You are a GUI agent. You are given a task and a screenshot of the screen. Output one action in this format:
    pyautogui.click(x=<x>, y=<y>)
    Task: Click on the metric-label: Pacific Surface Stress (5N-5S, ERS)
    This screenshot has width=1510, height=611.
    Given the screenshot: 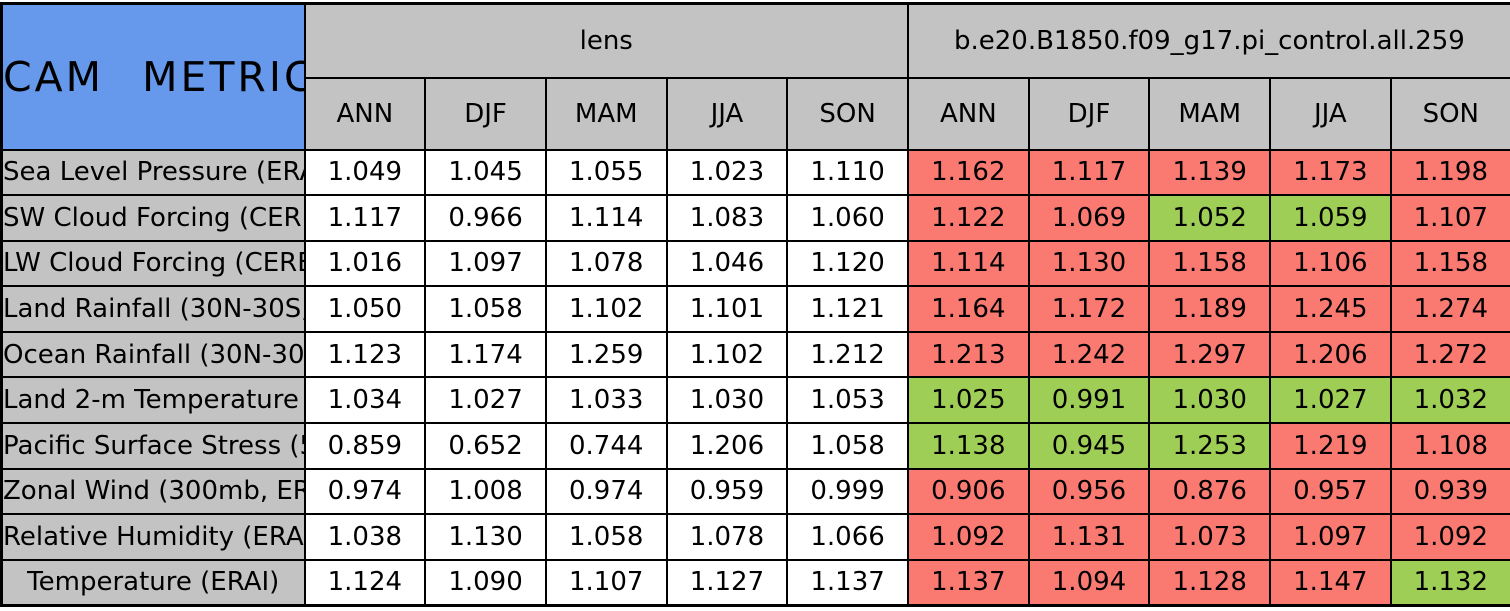 What is the action you would take?
    pyautogui.click(x=153, y=446)
    